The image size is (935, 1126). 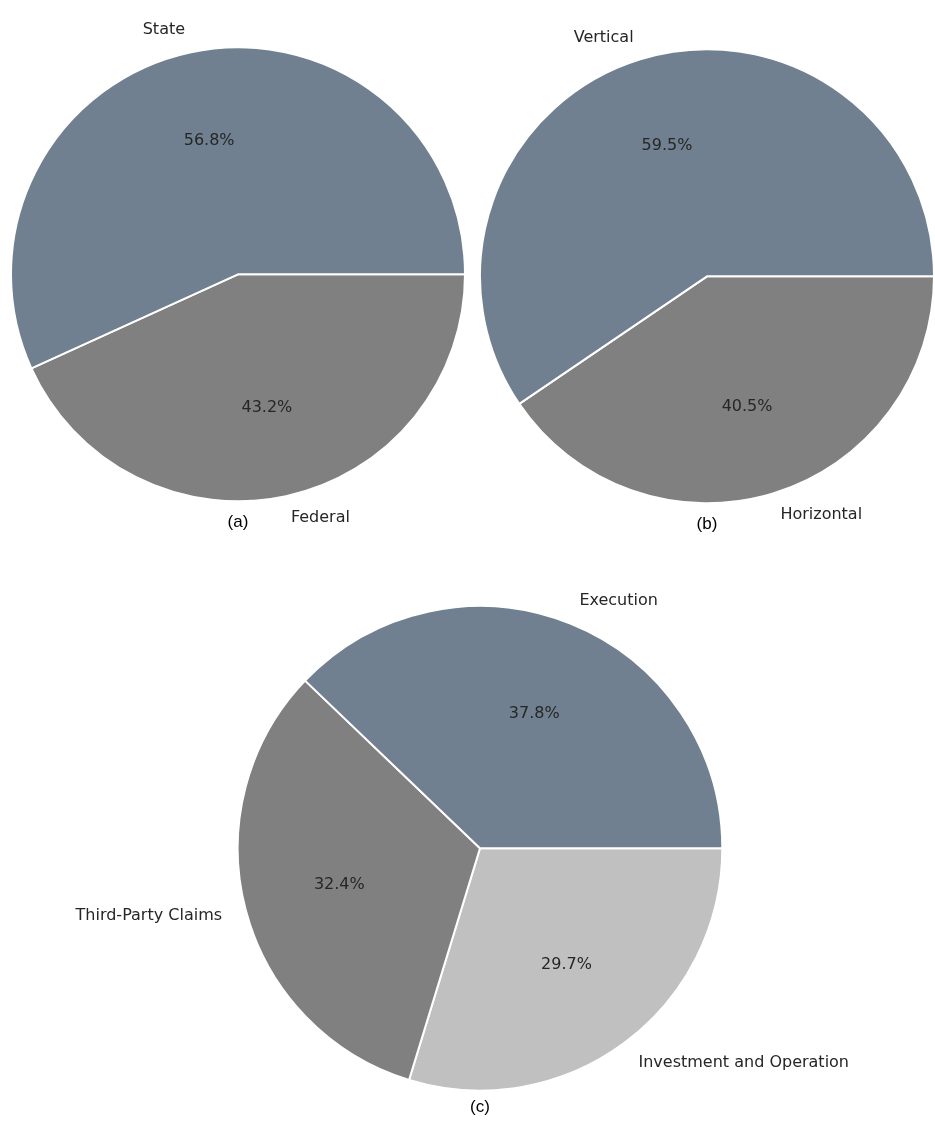 What do you see at coordinates (707, 524) in the screenshot?
I see `text: (b)` at bounding box center [707, 524].